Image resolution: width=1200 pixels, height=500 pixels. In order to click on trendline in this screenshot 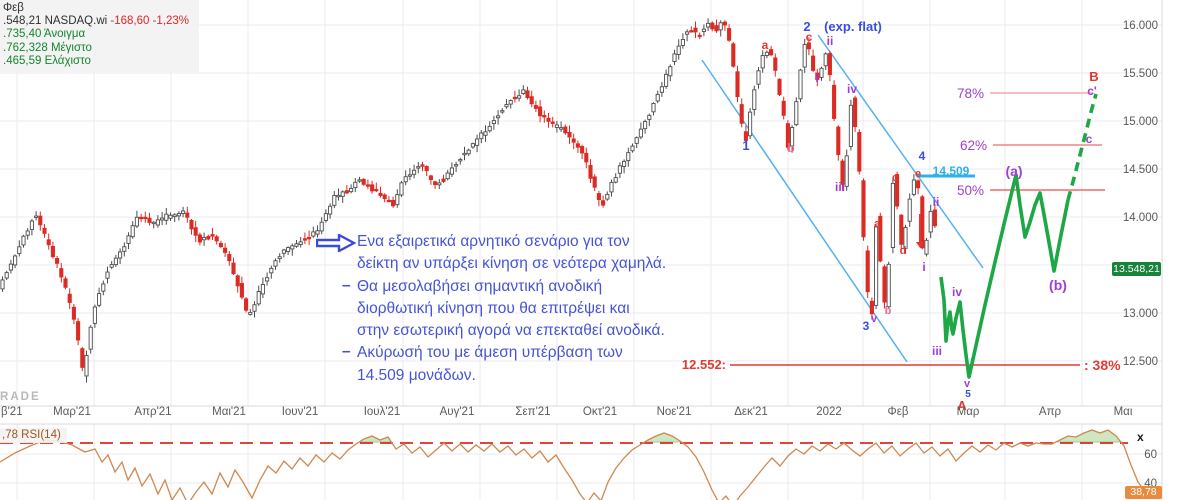, I will do `click(900, 151)`.